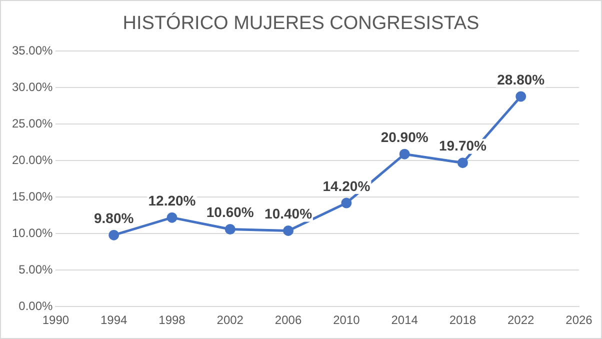 The width and height of the screenshot is (602, 339). I want to click on y-tick-label: 10.00%, so click(33, 233).